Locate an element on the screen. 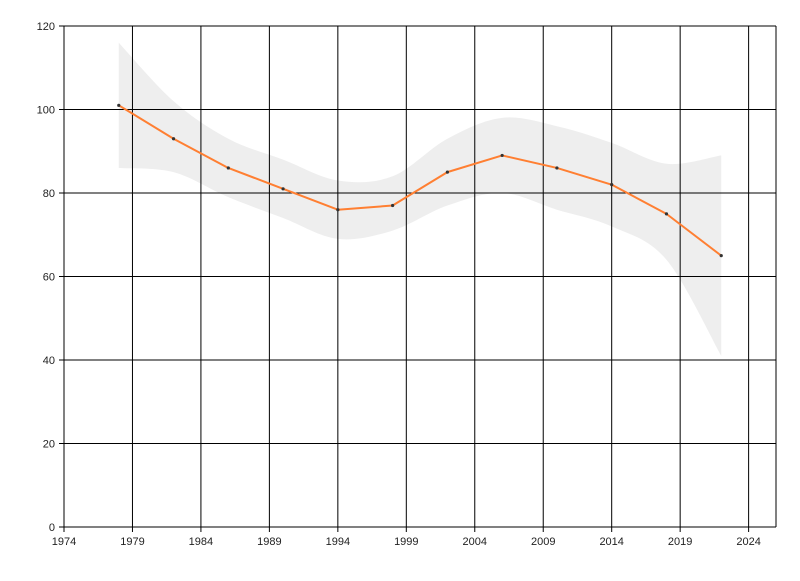 This screenshot has width=800, height=581. y-tick-label: 60 is located at coordinates (49, 278).